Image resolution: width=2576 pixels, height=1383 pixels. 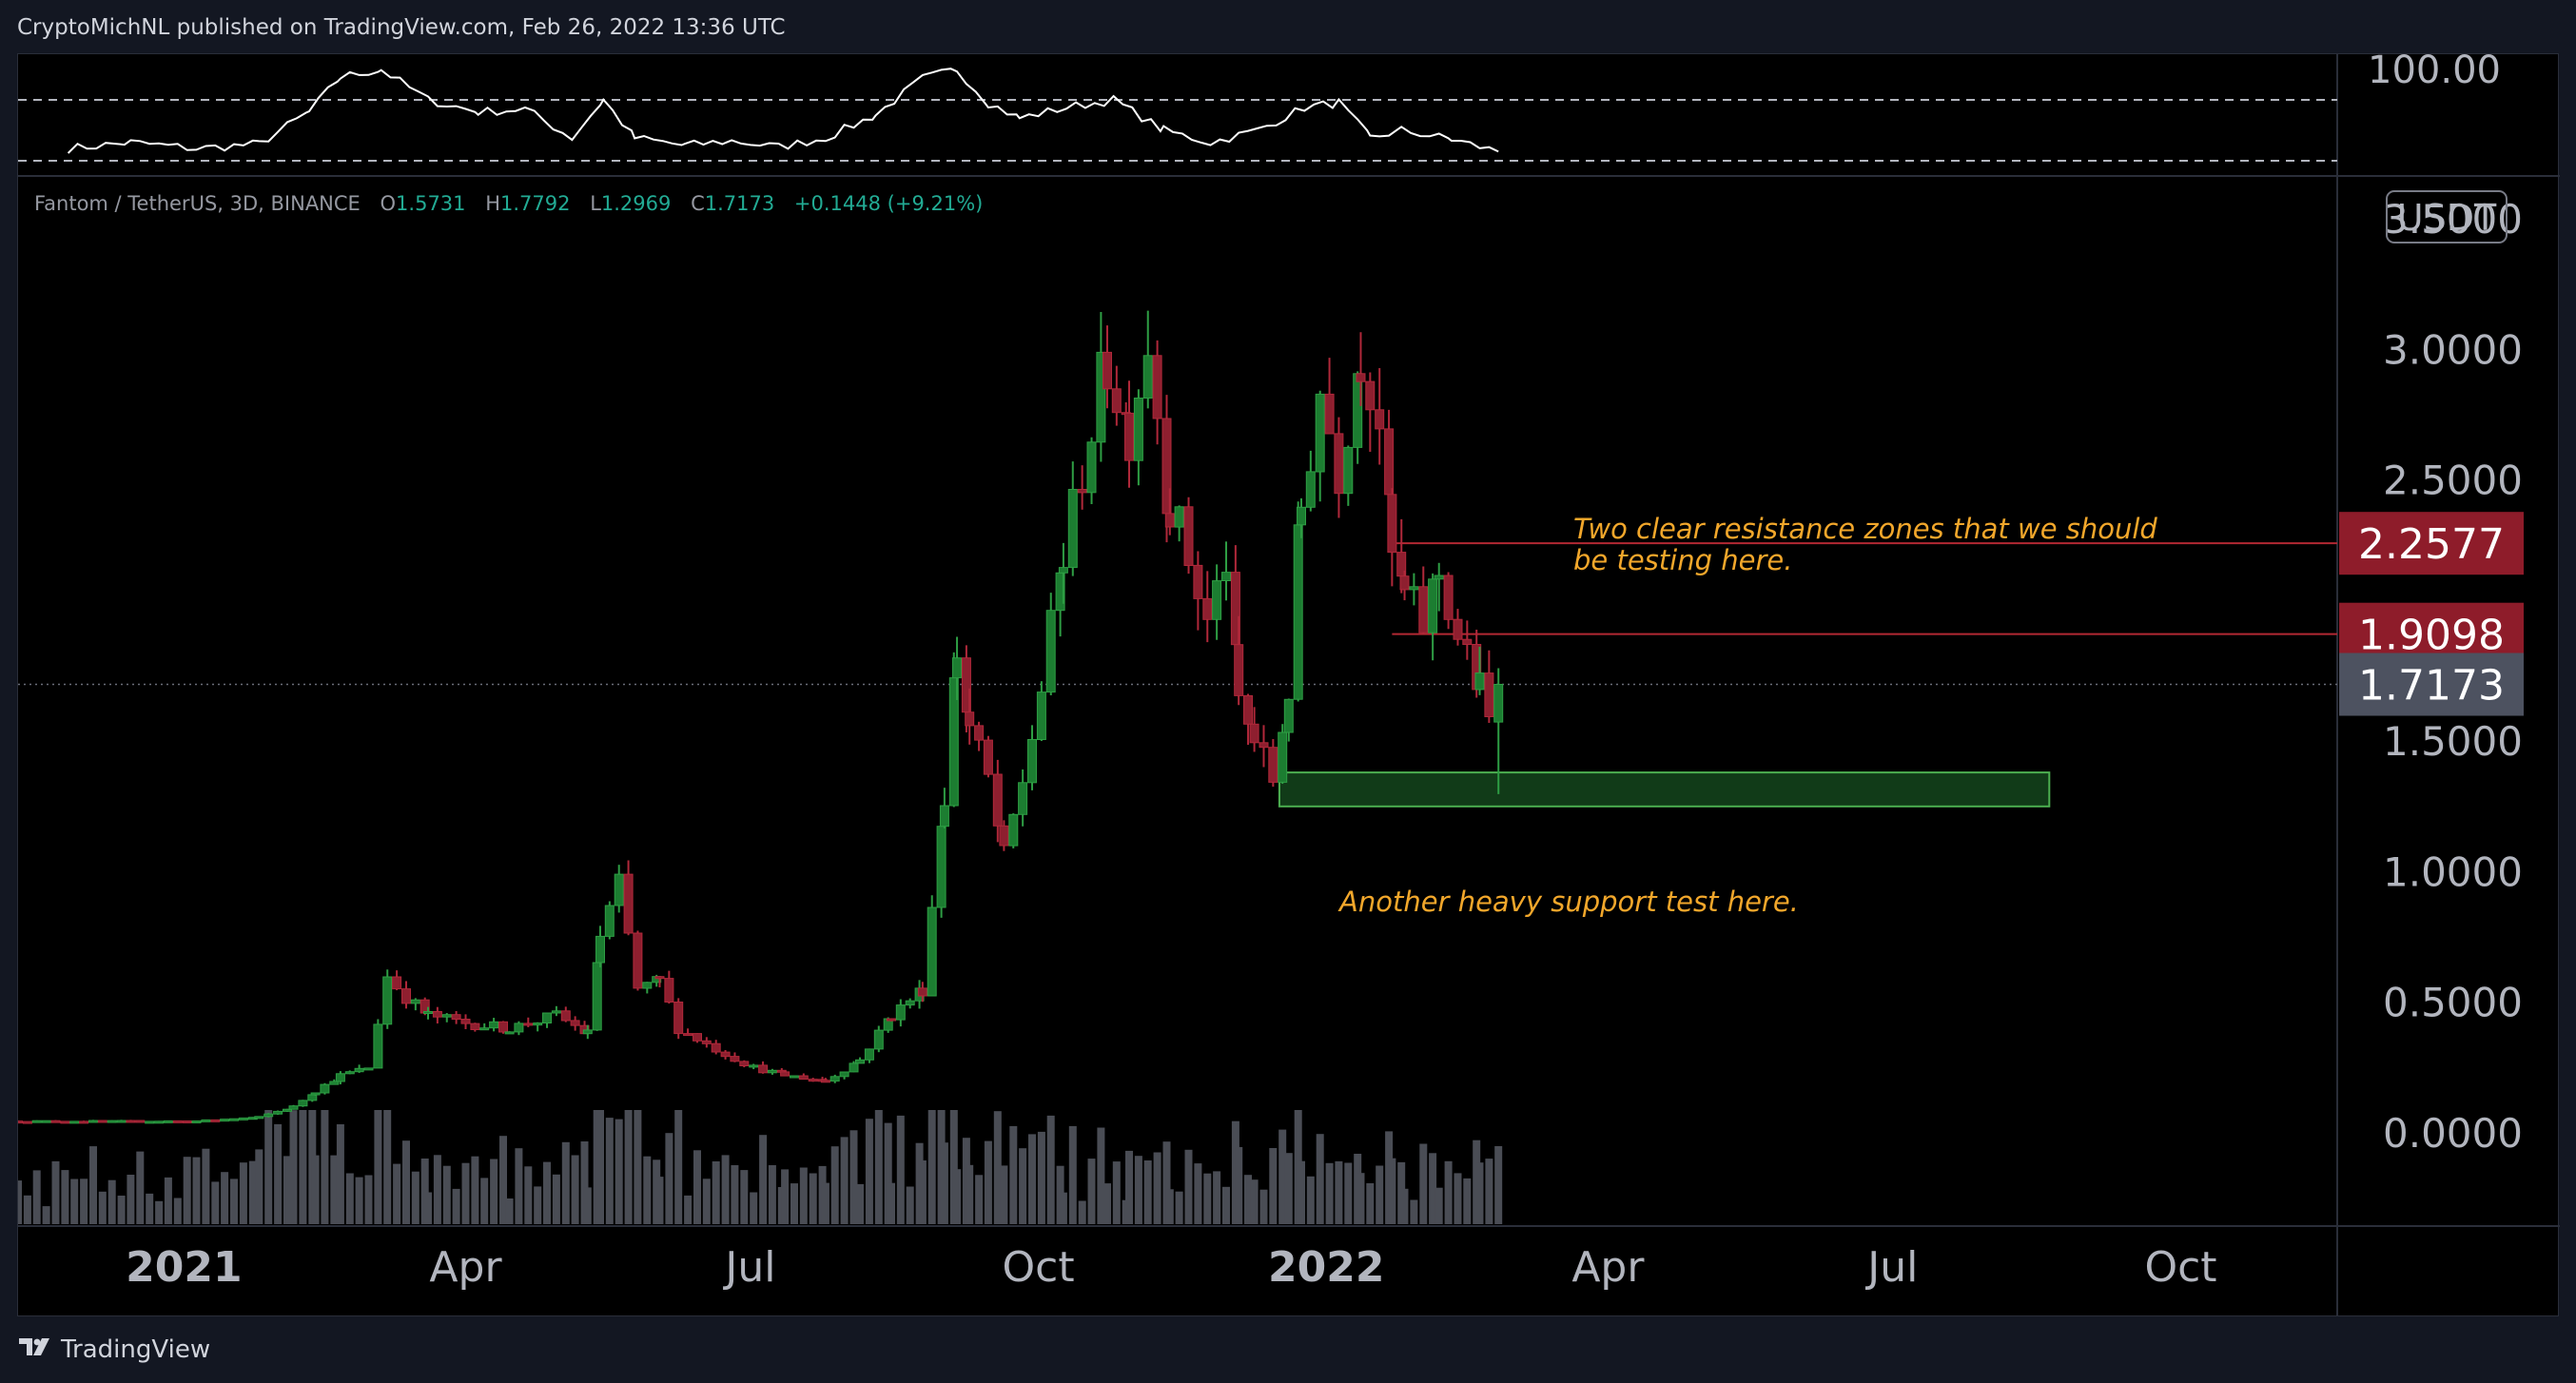 What do you see at coordinates (36, 1349) in the screenshot?
I see `tradingview-logo-icon` at bounding box center [36, 1349].